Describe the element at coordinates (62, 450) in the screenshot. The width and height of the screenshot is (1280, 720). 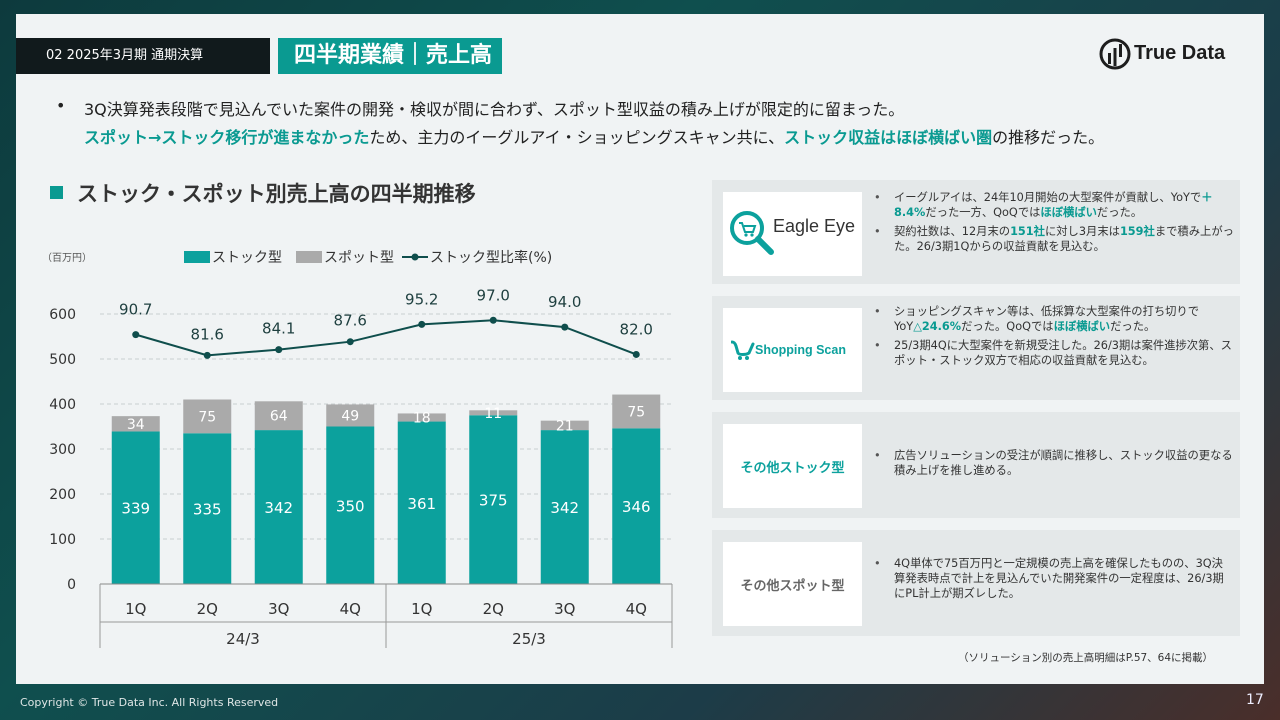
I see `y-tick-label: 300` at that location.